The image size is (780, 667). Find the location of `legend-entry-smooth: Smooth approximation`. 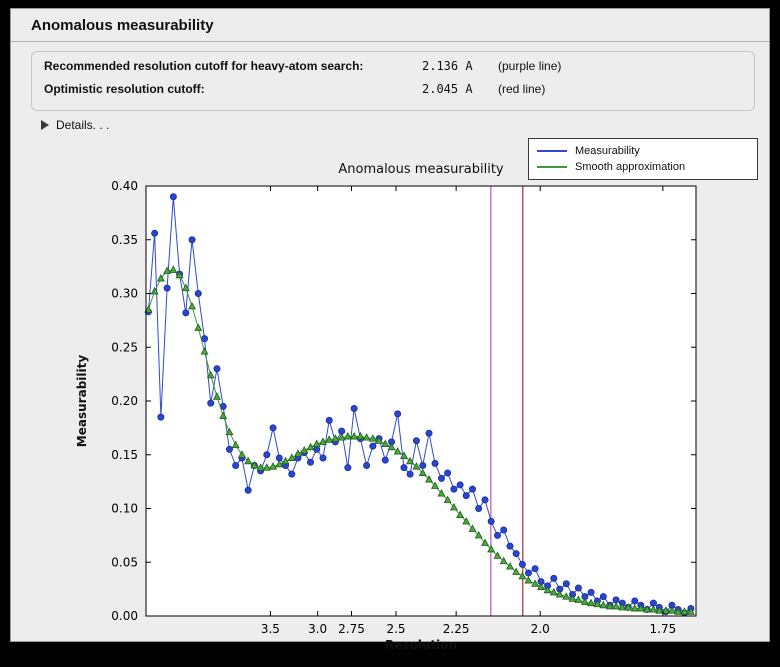

legend-entry-smooth: Smooth approximation is located at coordinates (643, 167).